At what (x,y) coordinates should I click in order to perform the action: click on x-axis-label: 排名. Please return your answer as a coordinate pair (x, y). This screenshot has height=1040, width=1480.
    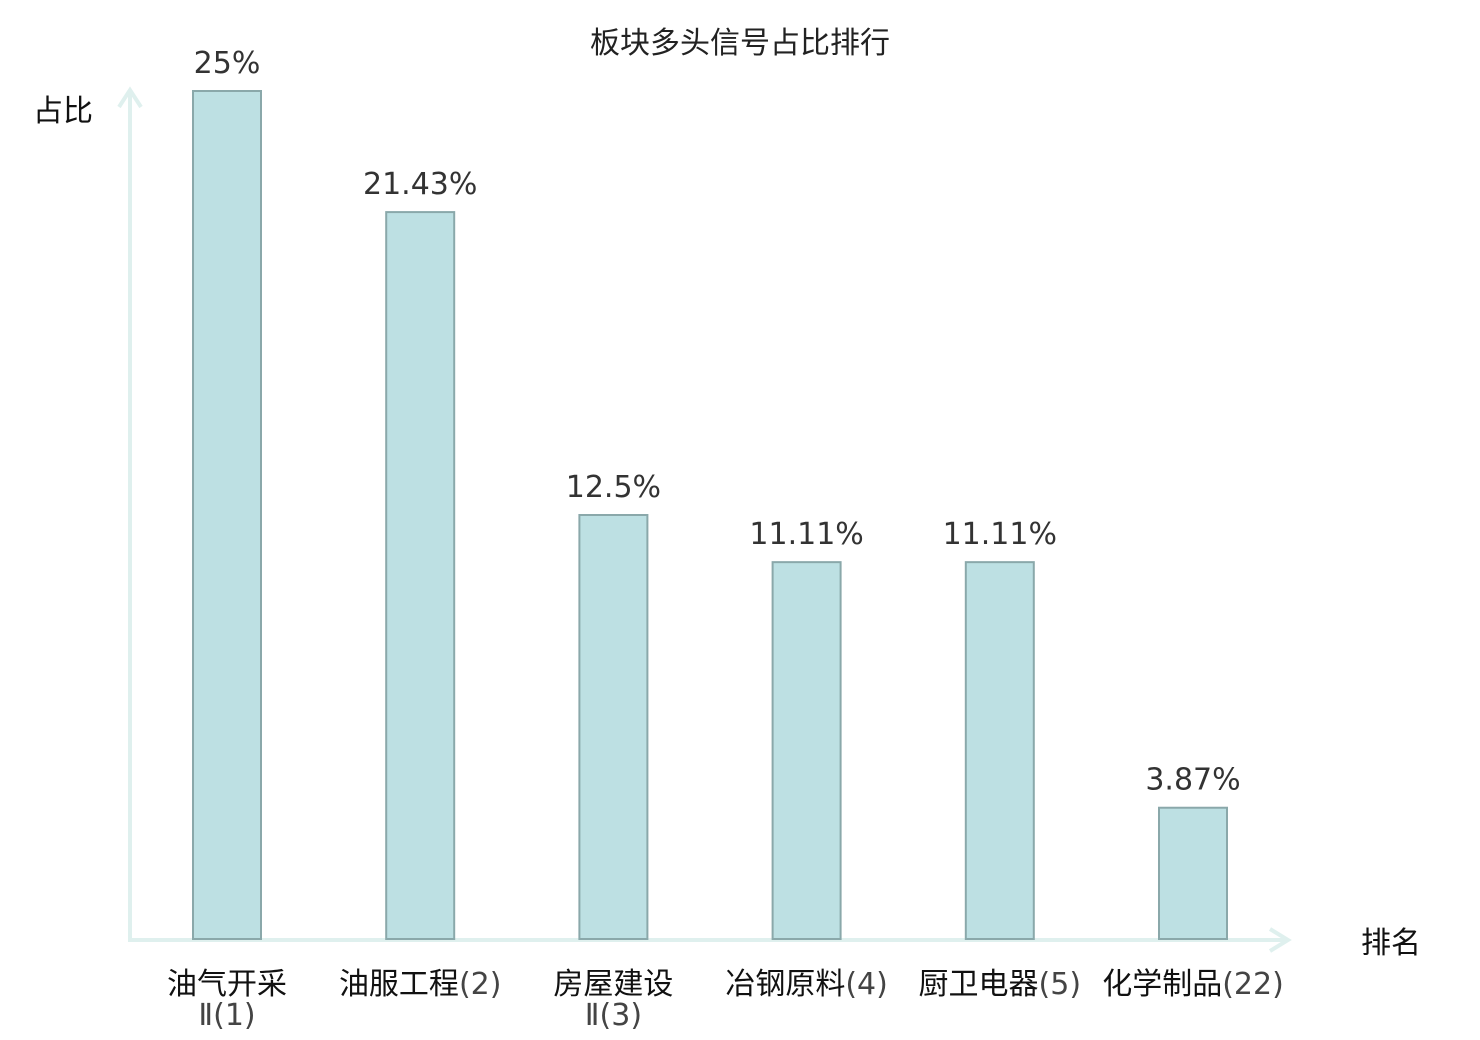
    Looking at the image, I should click on (1391, 943).